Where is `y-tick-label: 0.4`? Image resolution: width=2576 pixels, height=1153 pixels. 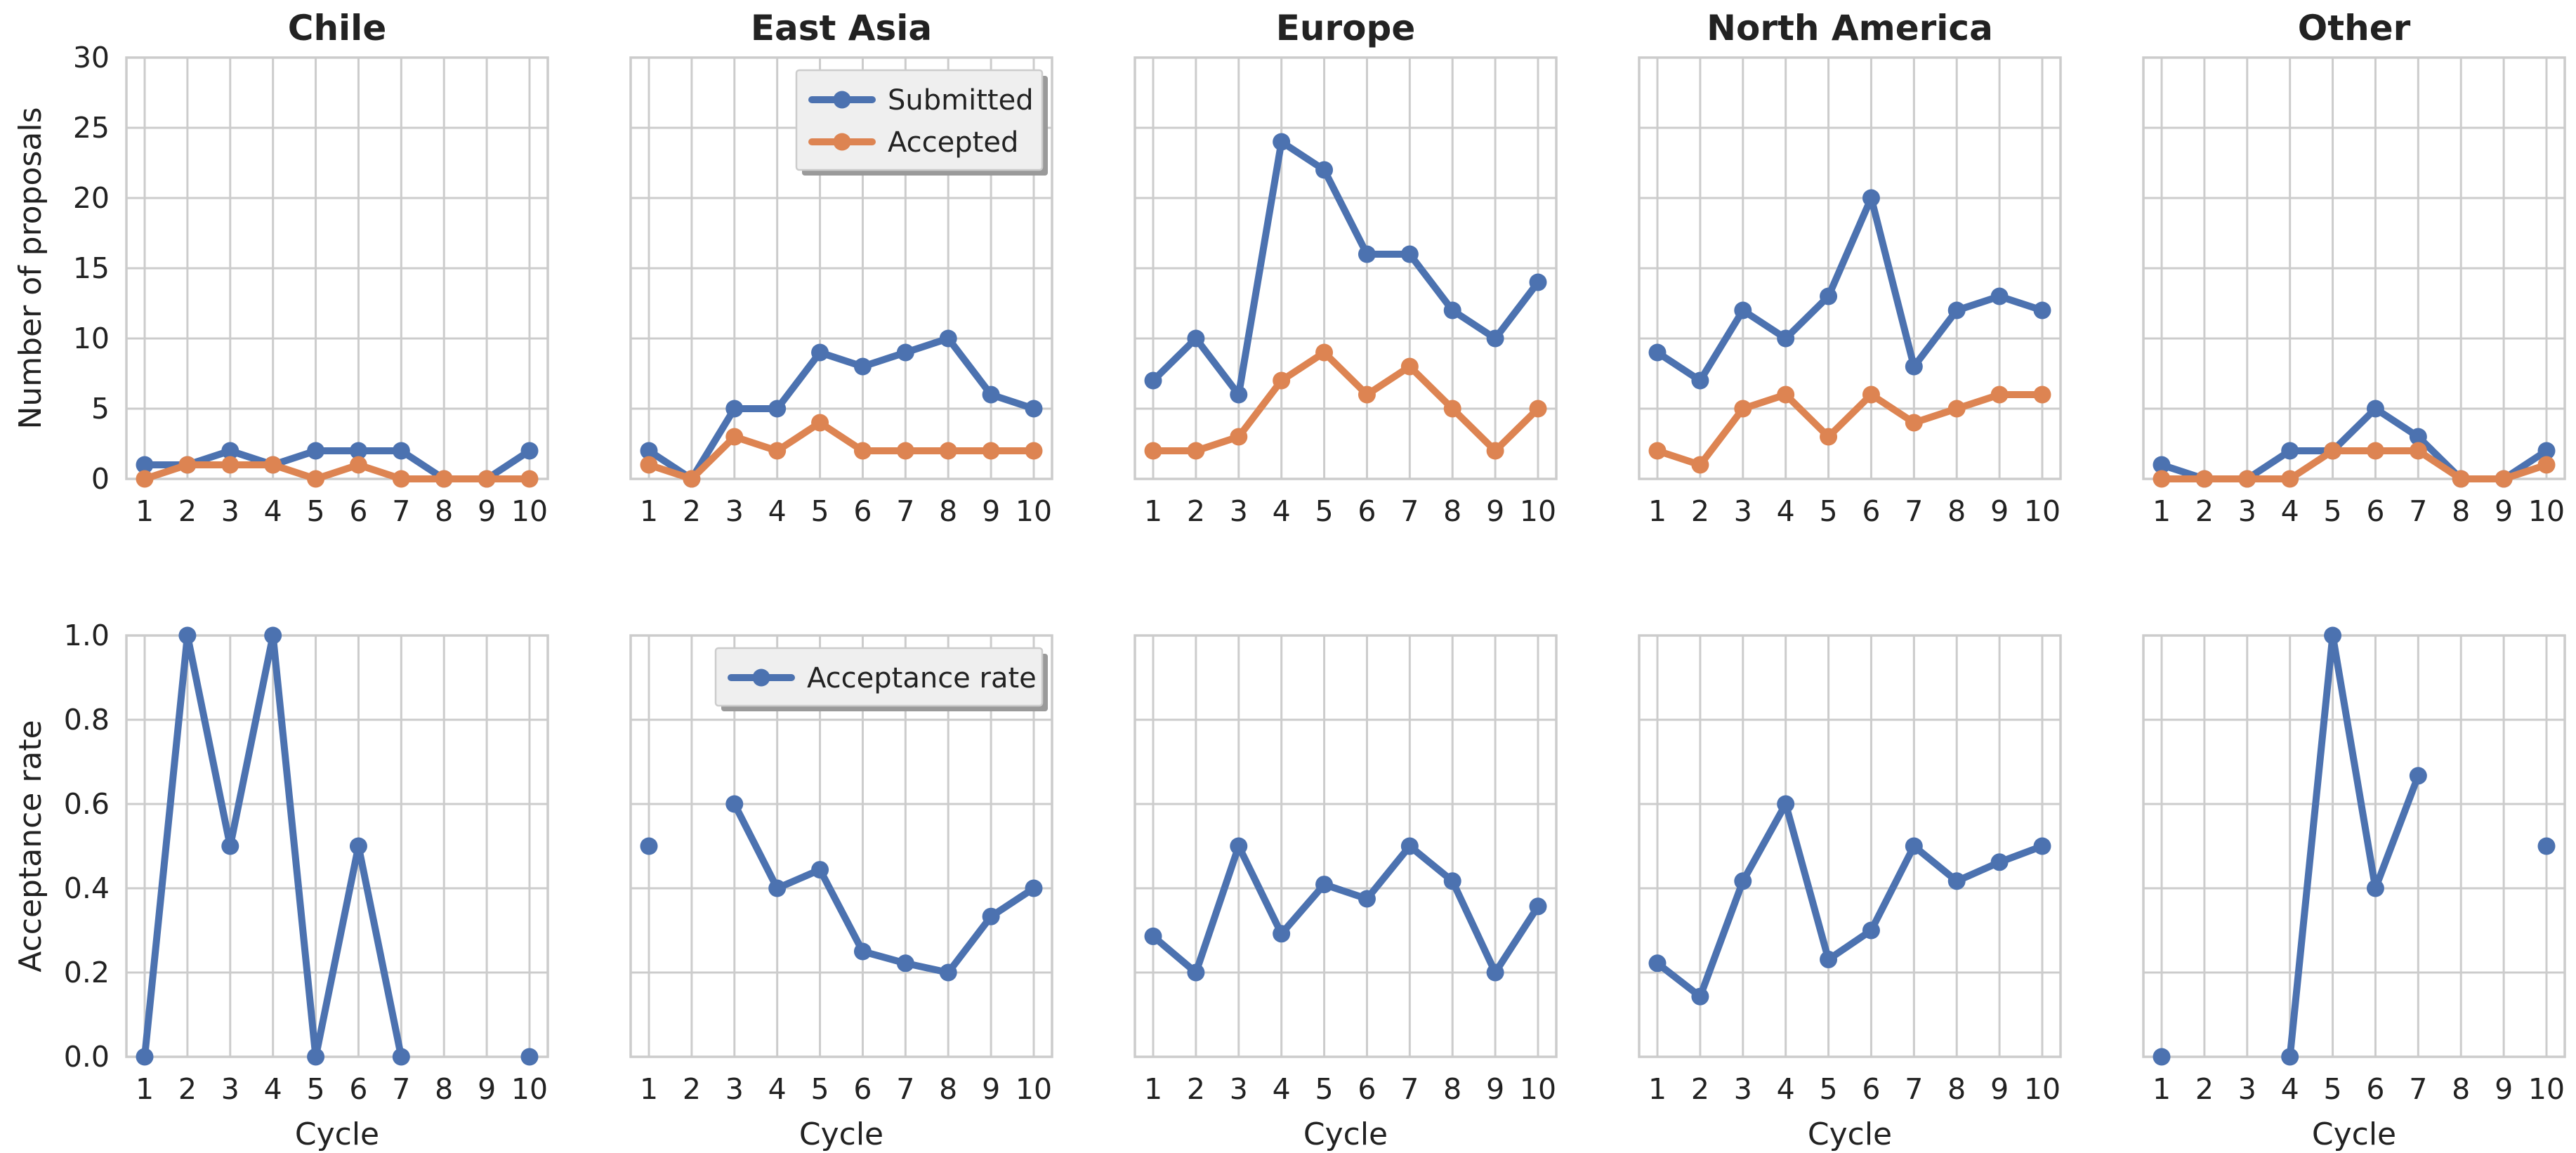
y-tick-label: 0.4 is located at coordinates (87, 888).